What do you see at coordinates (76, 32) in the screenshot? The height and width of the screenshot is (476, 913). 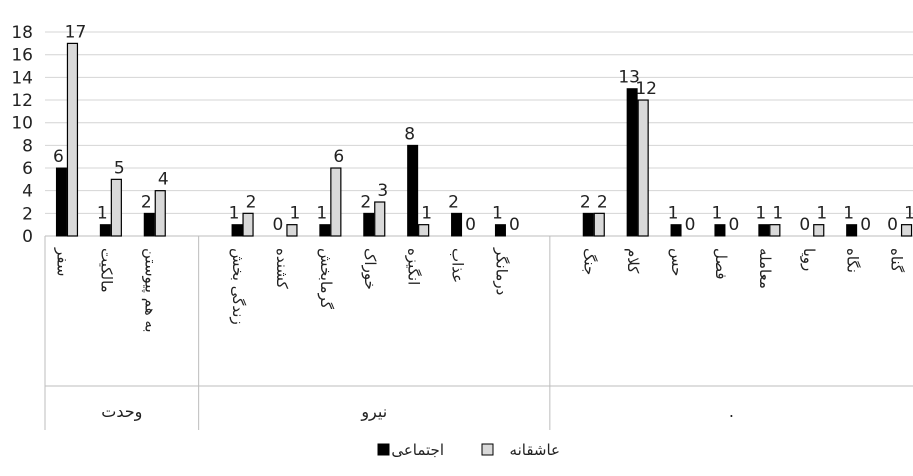 I see `data-label: 17` at bounding box center [76, 32].